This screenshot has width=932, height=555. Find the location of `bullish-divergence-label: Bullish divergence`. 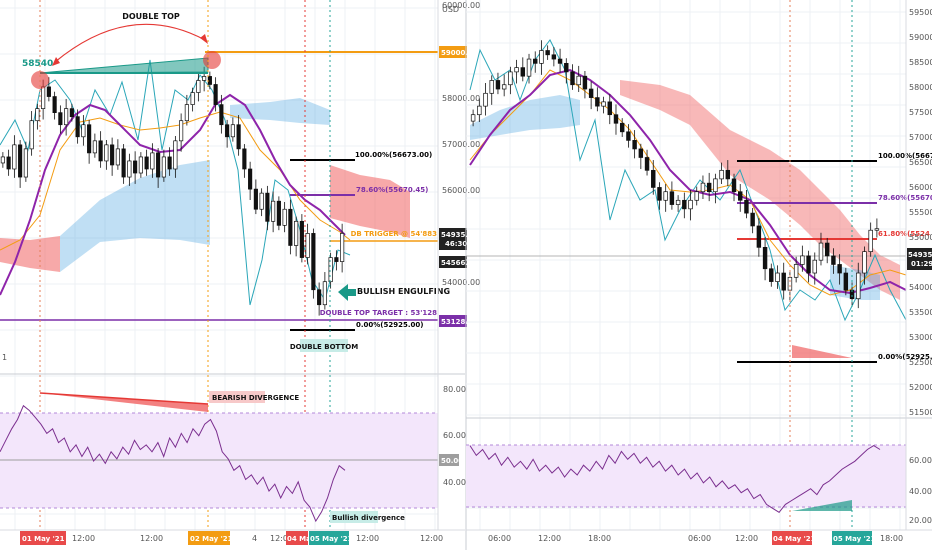

bullish-divergence-label: Bullish divergence is located at coordinates (368, 518).